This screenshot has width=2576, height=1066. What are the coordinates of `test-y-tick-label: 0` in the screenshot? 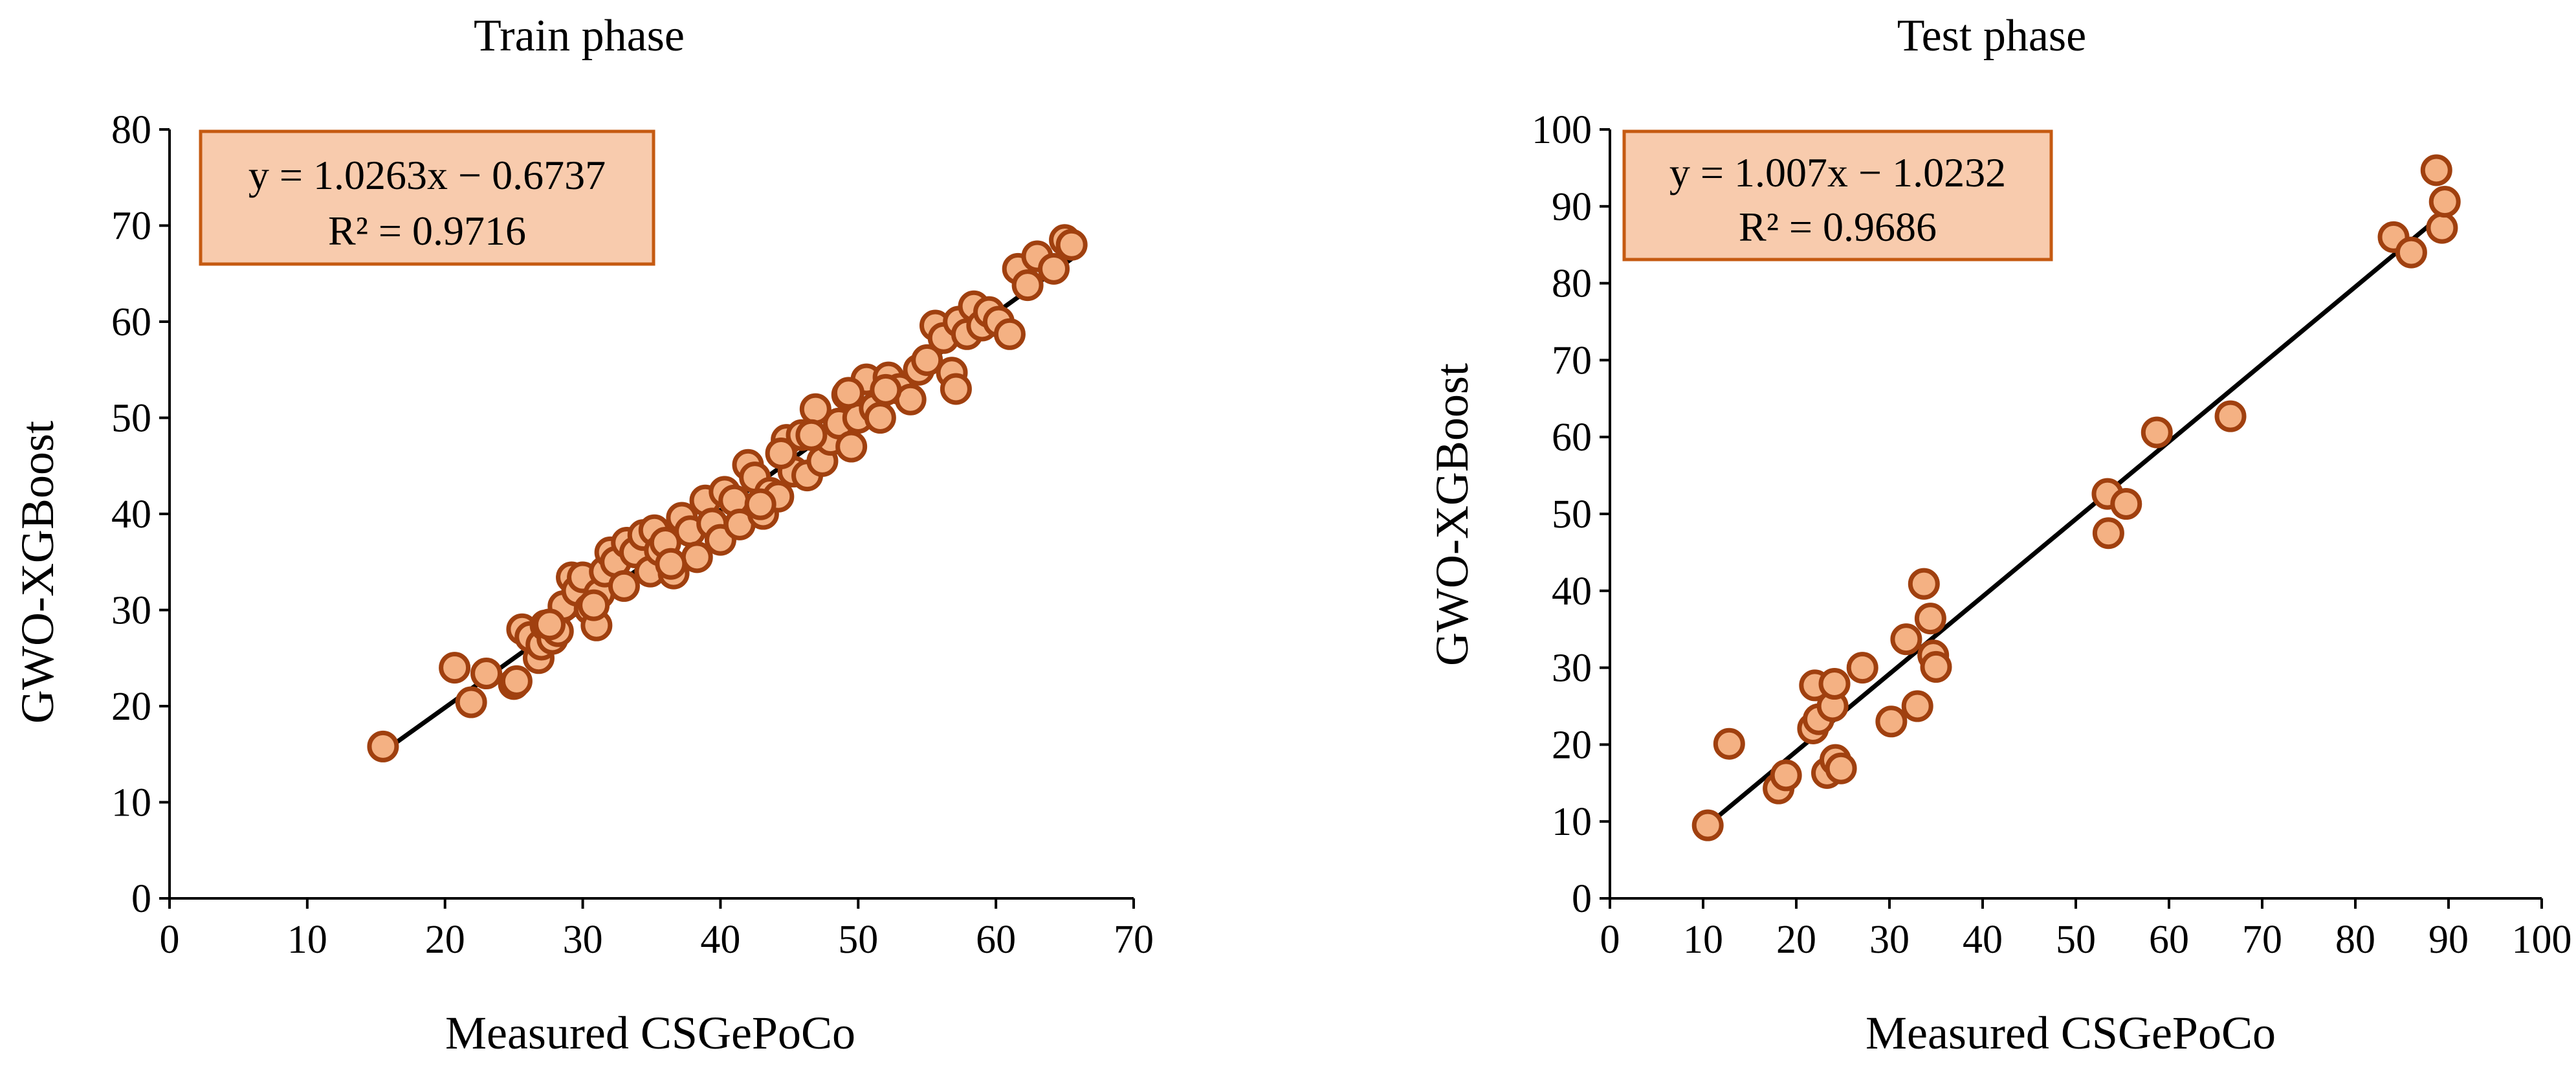 It's located at (1582, 899).